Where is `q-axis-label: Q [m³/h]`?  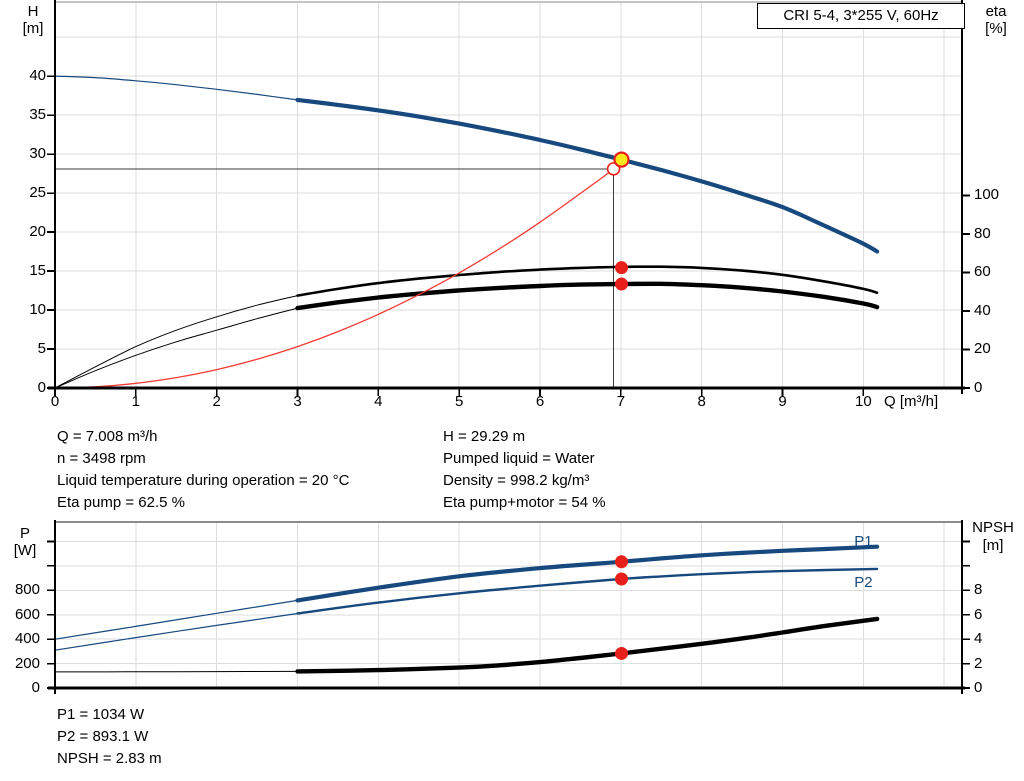 q-axis-label: Q [m³/h] is located at coordinates (911, 401).